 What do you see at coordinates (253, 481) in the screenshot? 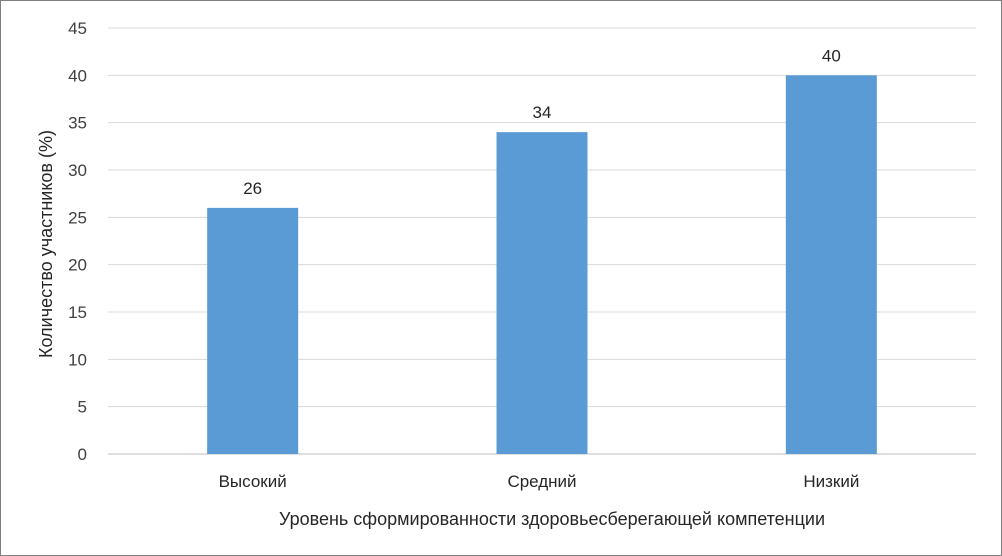
I see `x-category-label: Высокий` at bounding box center [253, 481].